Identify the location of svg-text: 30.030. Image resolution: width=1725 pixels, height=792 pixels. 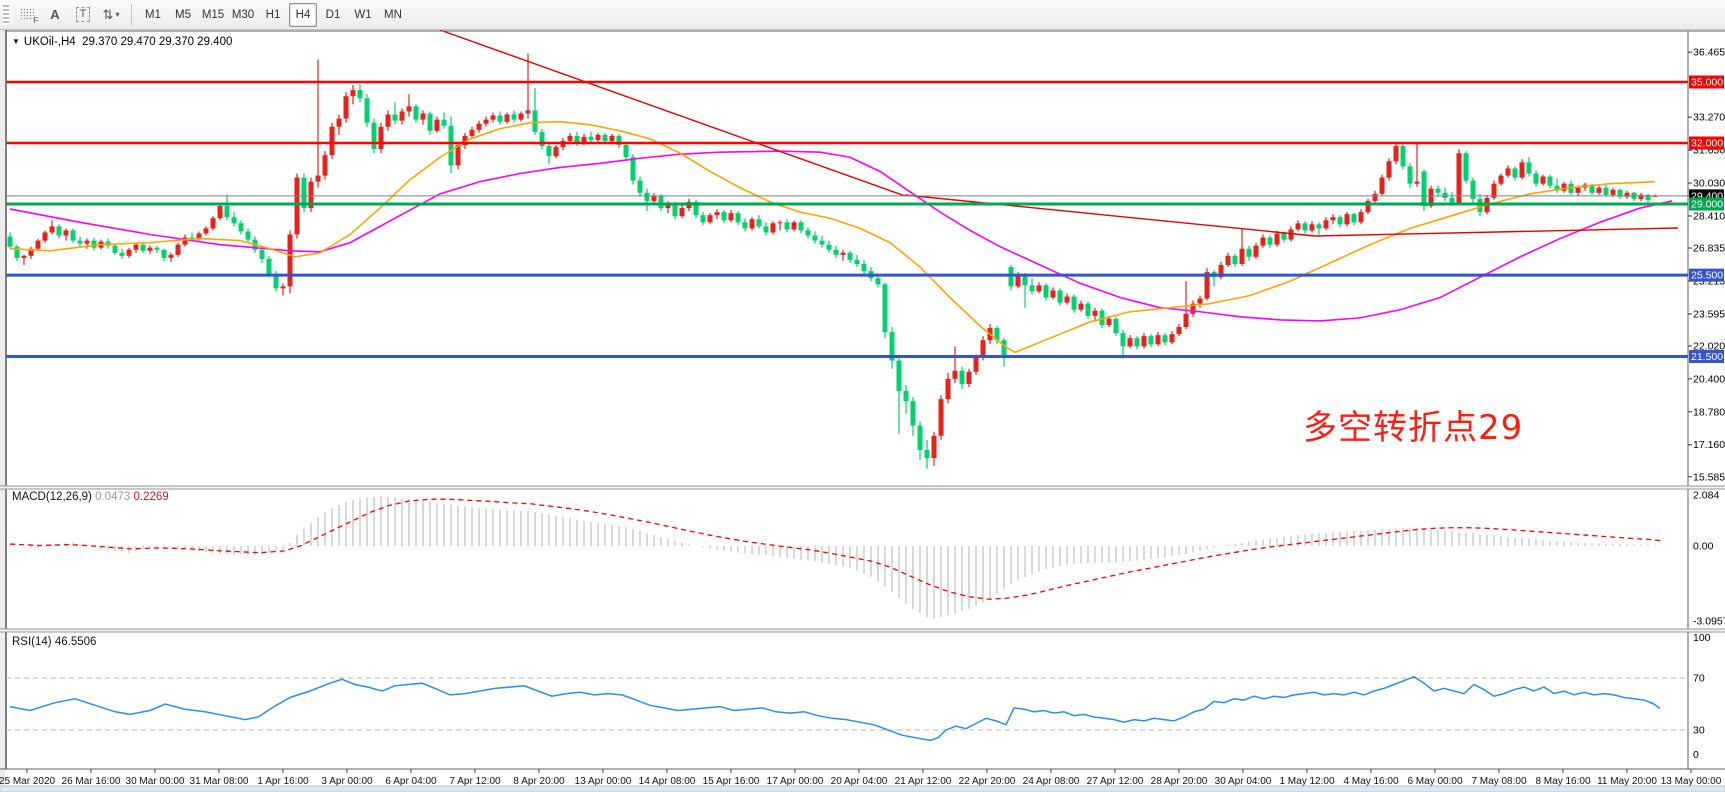
(1709, 184).